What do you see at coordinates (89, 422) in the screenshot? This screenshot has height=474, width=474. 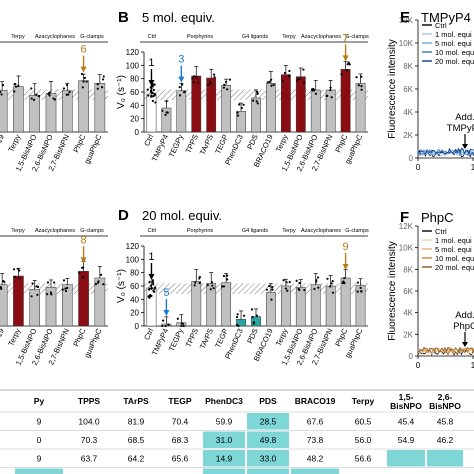 I see `table-cell: 104.0` at bounding box center [89, 422].